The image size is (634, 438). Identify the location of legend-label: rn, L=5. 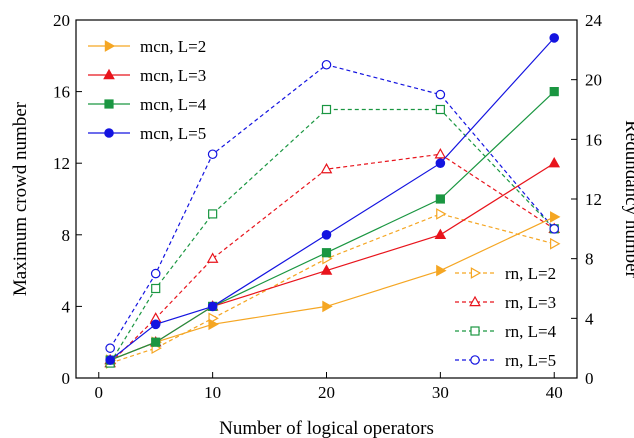
(530, 360).